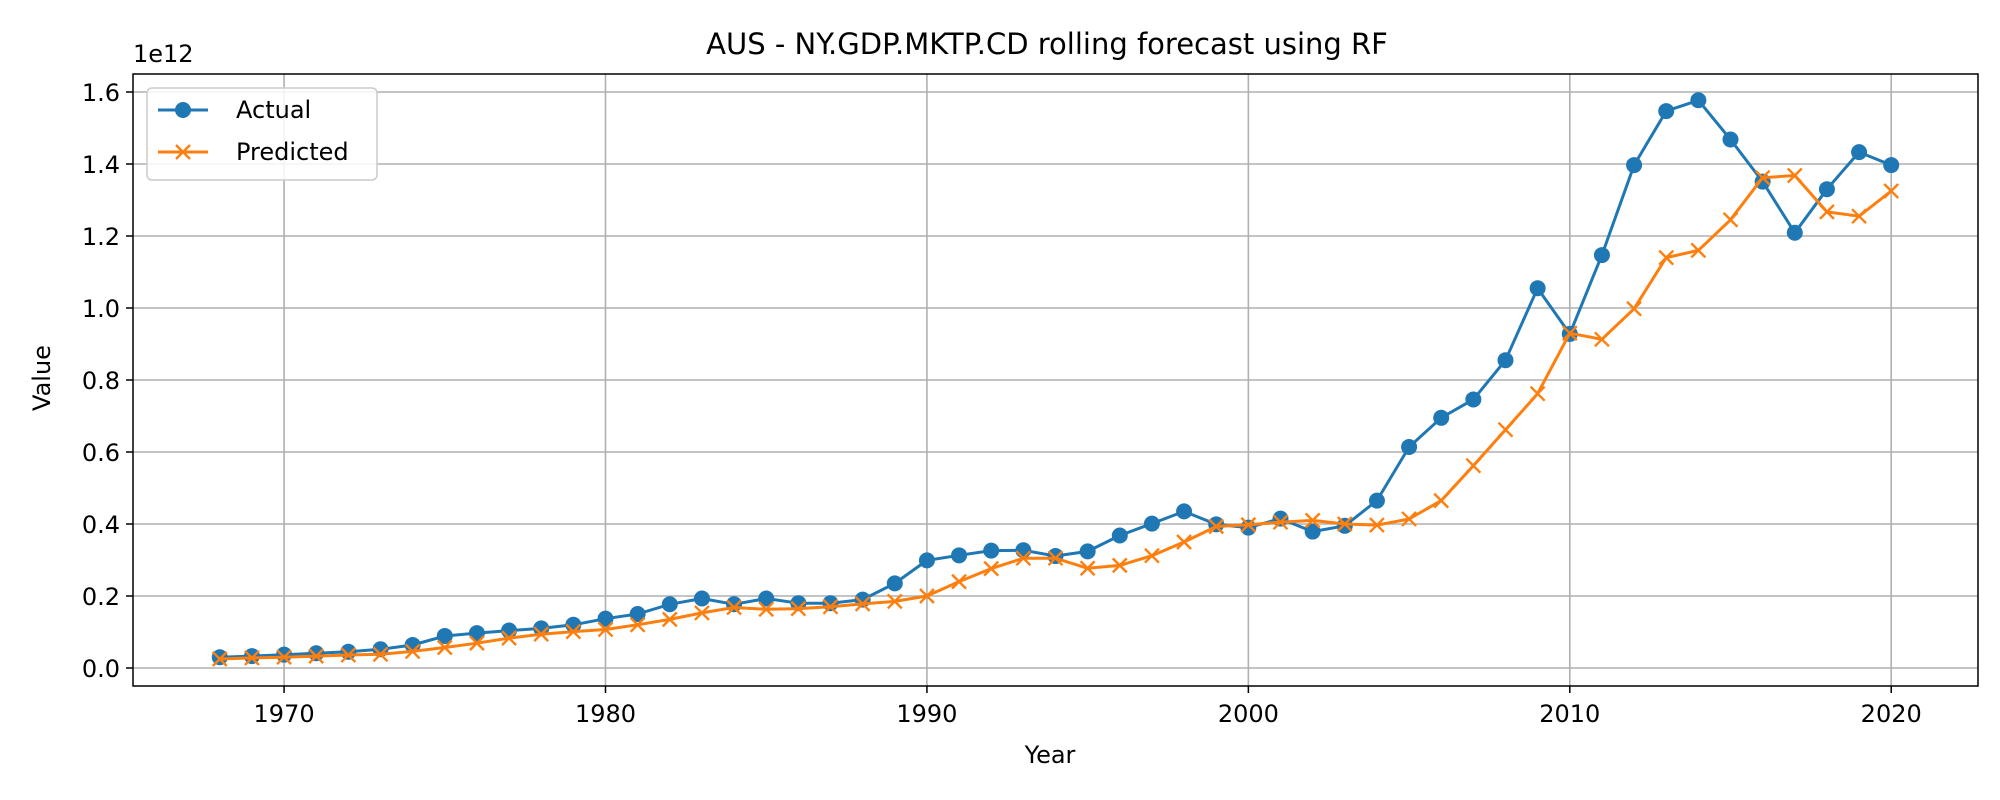  Describe the element at coordinates (605, 714) in the screenshot. I see `x-tick-label: 1980` at that location.